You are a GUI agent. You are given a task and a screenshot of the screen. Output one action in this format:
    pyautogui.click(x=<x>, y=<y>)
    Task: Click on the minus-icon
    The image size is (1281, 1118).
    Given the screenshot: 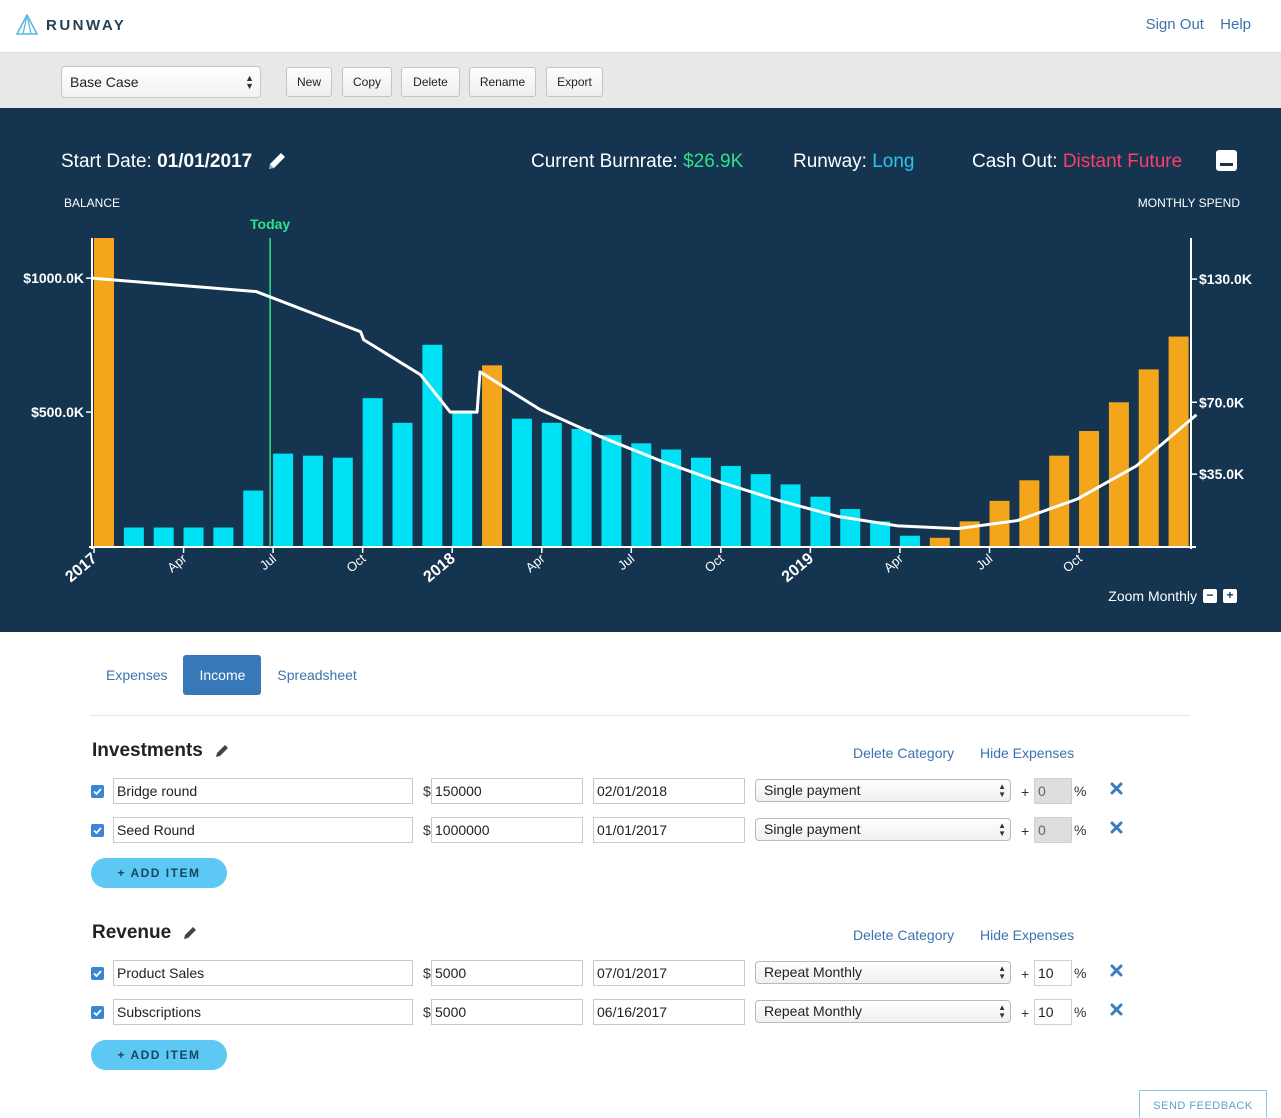 What is the action you would take?
    pyautogui.click(x=1226, y=164)
    